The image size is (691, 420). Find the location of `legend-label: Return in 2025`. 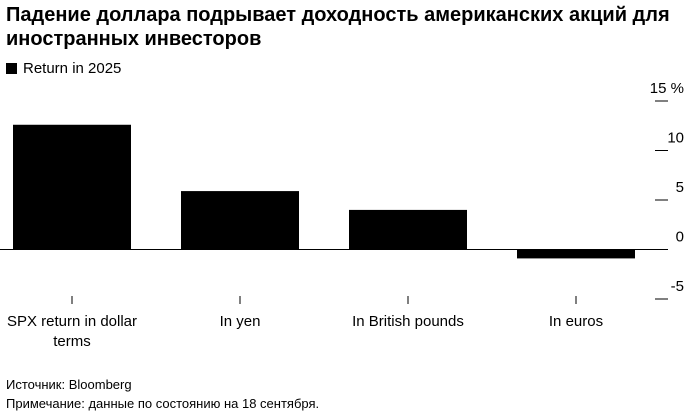

legend-label: Return in 2025 is located at coordinates (72, 68).